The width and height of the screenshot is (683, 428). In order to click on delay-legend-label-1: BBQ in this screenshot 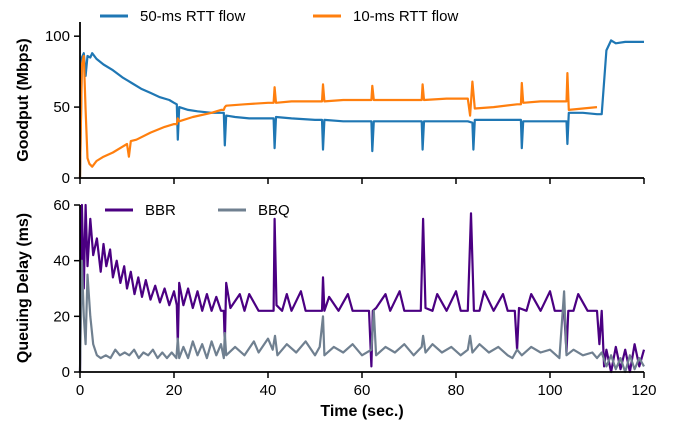, I will do `click(274, 210)`.